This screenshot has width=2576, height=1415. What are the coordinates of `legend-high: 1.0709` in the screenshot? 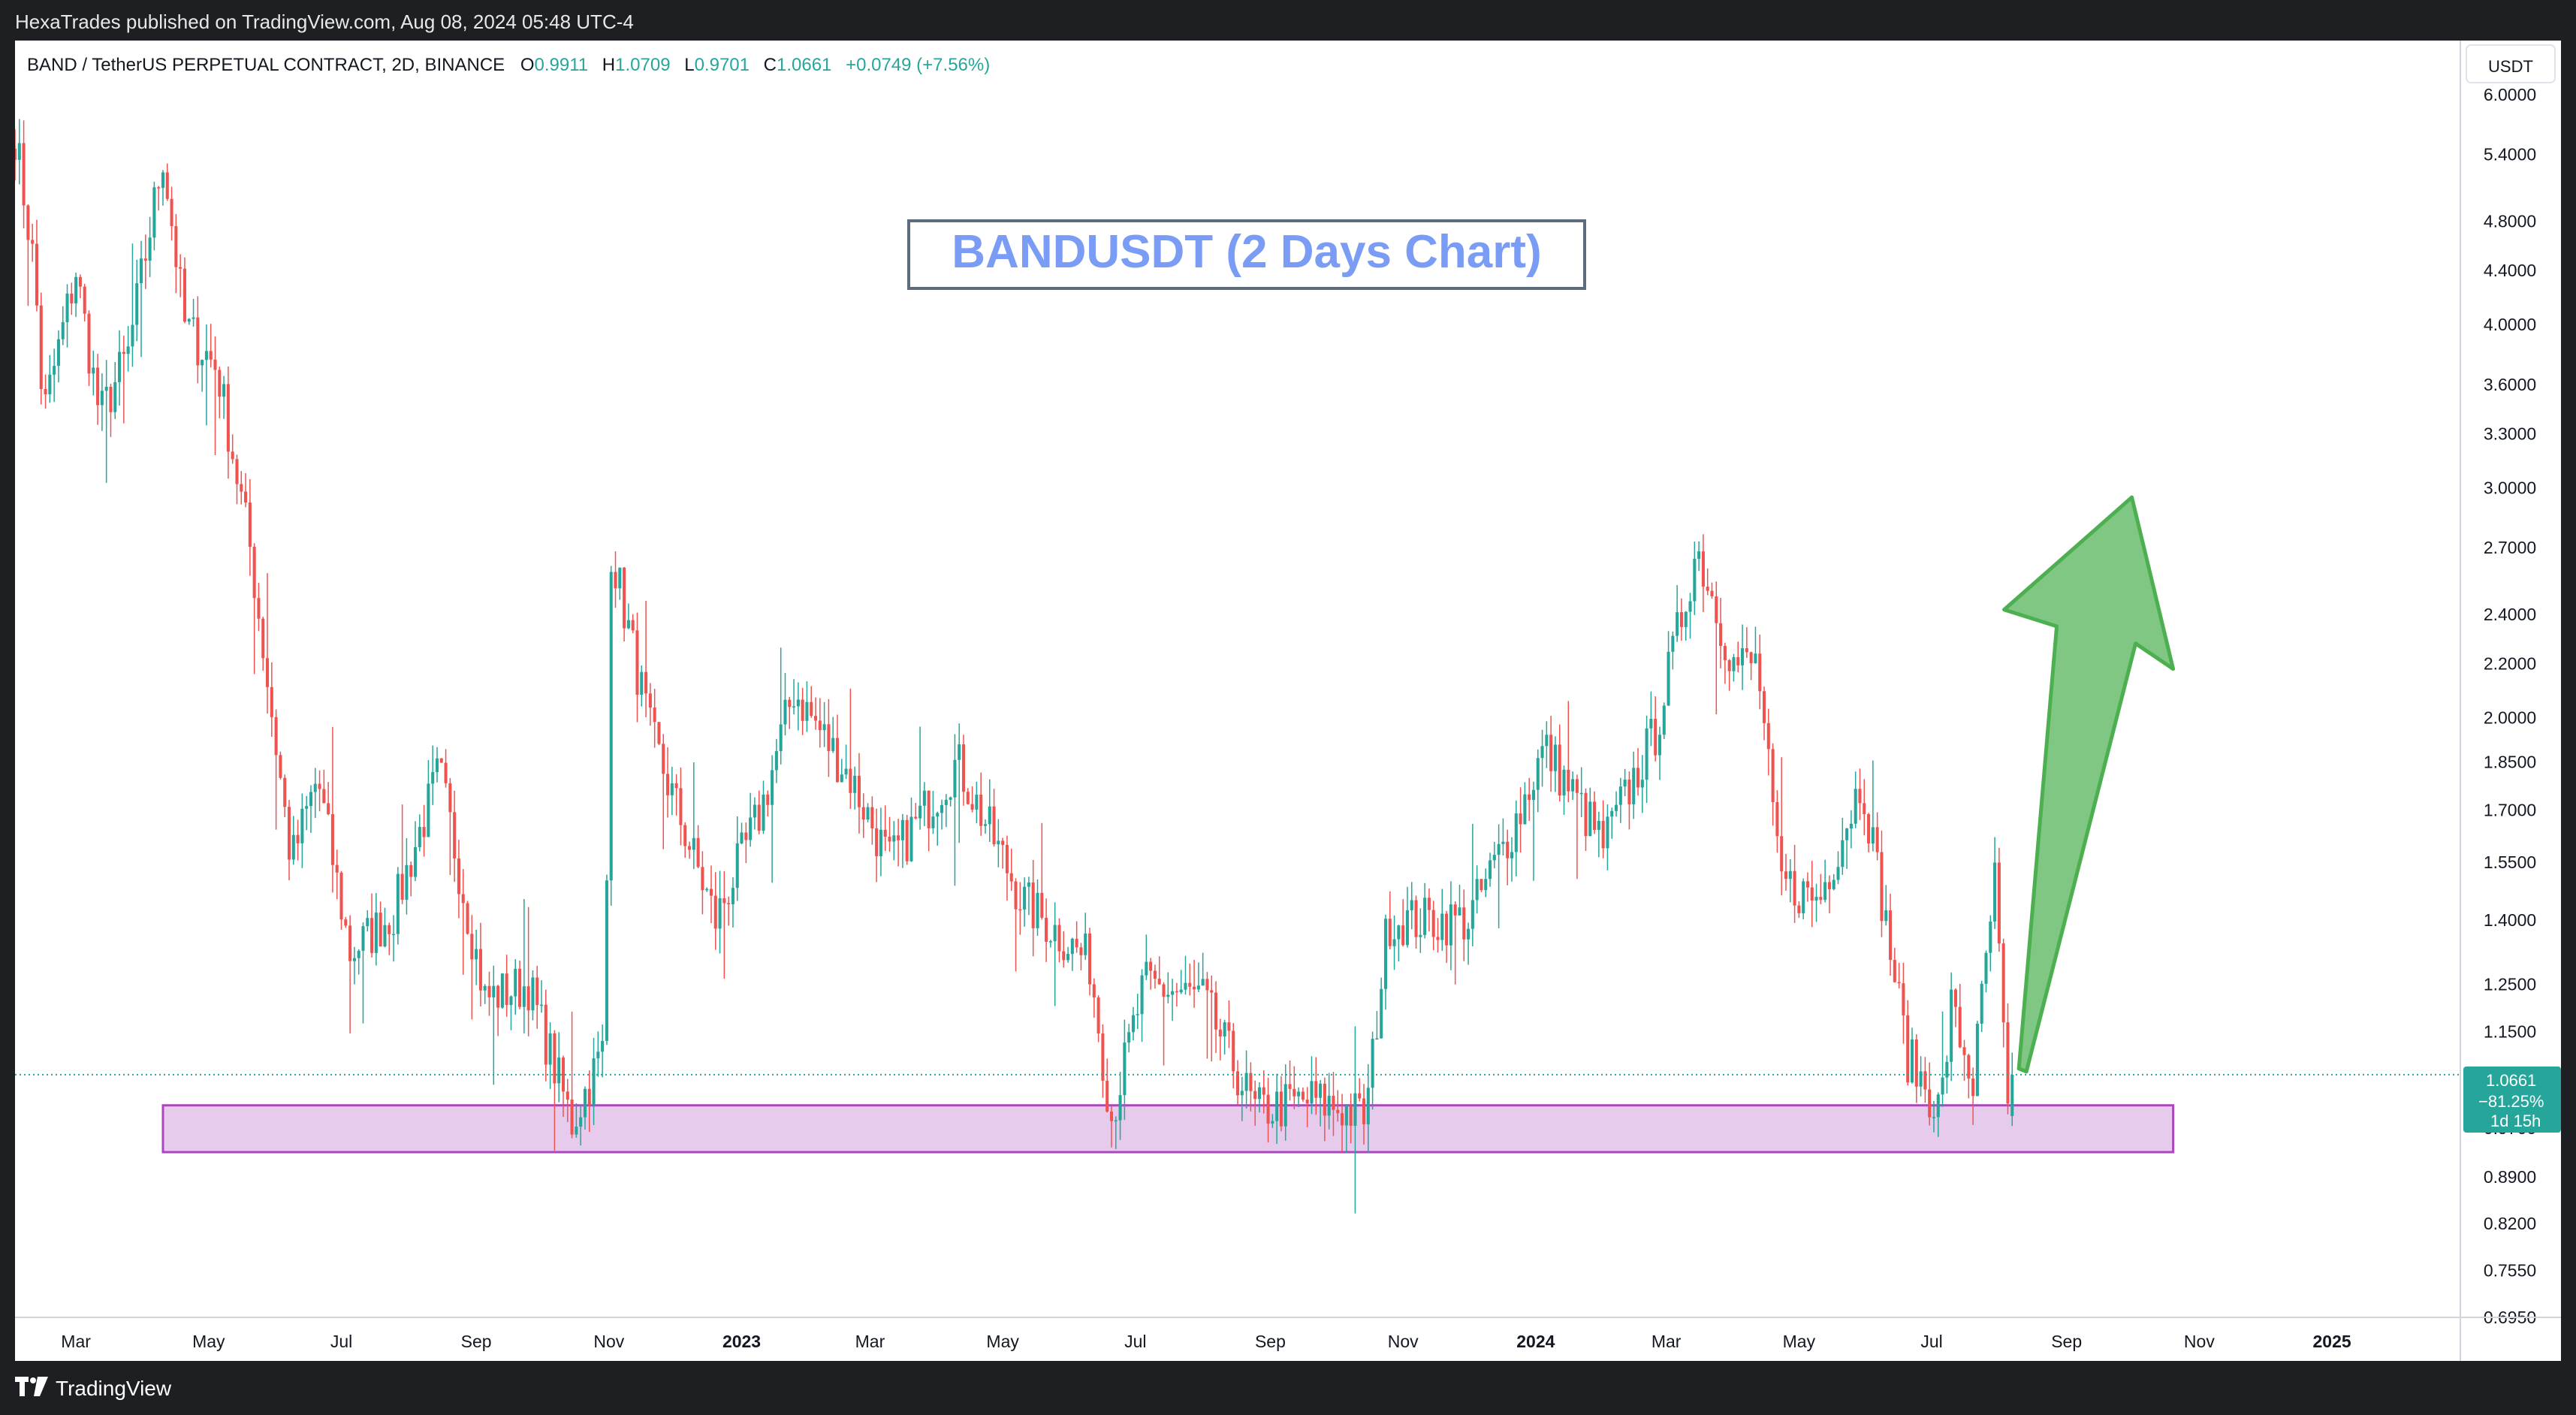 It's located at (642, 65).